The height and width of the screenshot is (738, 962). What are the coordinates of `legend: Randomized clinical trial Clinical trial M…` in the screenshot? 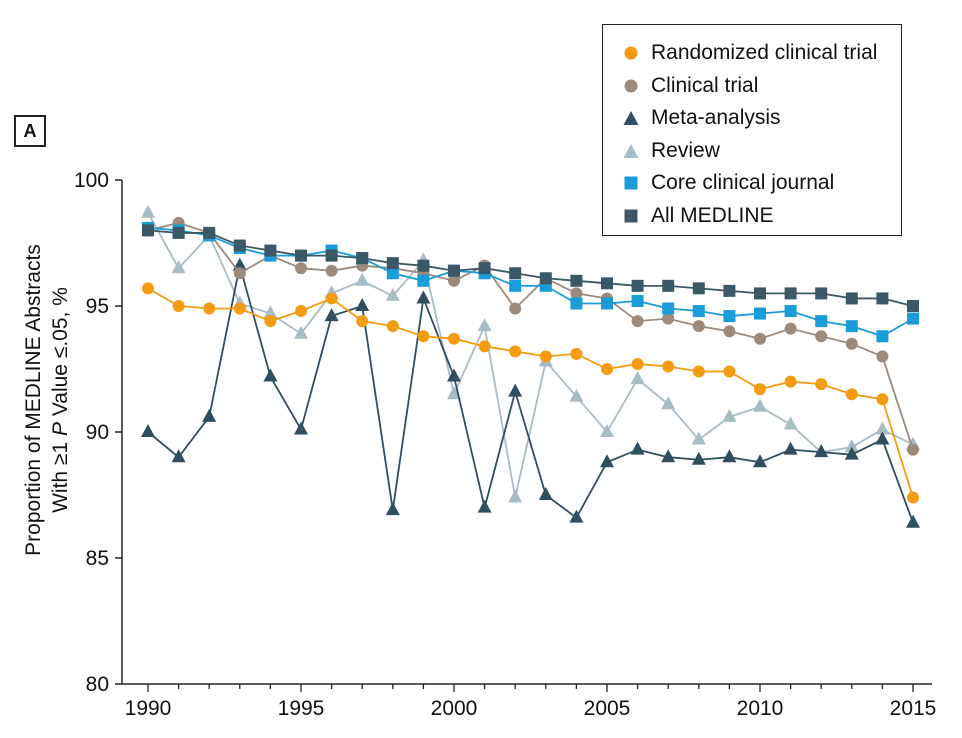 It's located at (752, 130).